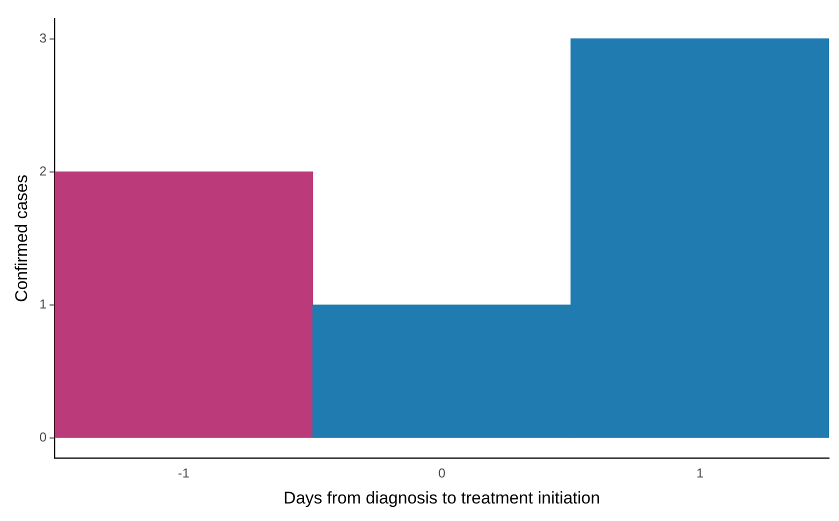  What do you see at coordinates (442, 498) in the screenshot?
I see `x-axis-title: Days from diagnosis to treatment initiation` at bounding box center [442, 498].